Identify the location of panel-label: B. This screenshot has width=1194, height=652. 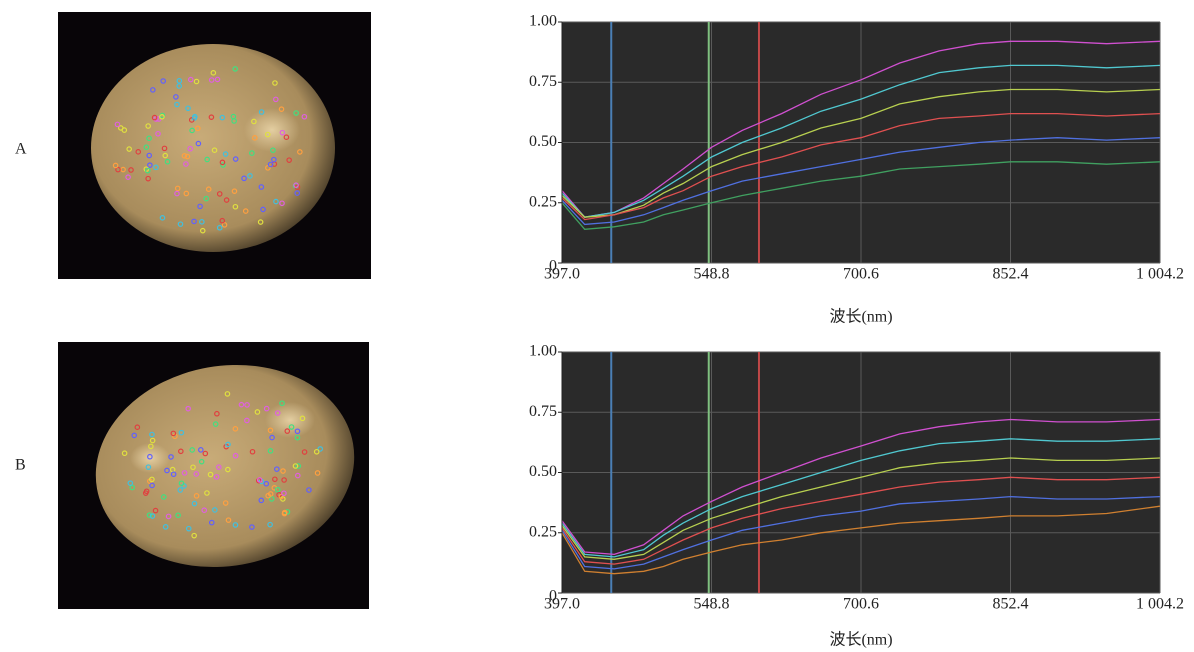
(20, 465).